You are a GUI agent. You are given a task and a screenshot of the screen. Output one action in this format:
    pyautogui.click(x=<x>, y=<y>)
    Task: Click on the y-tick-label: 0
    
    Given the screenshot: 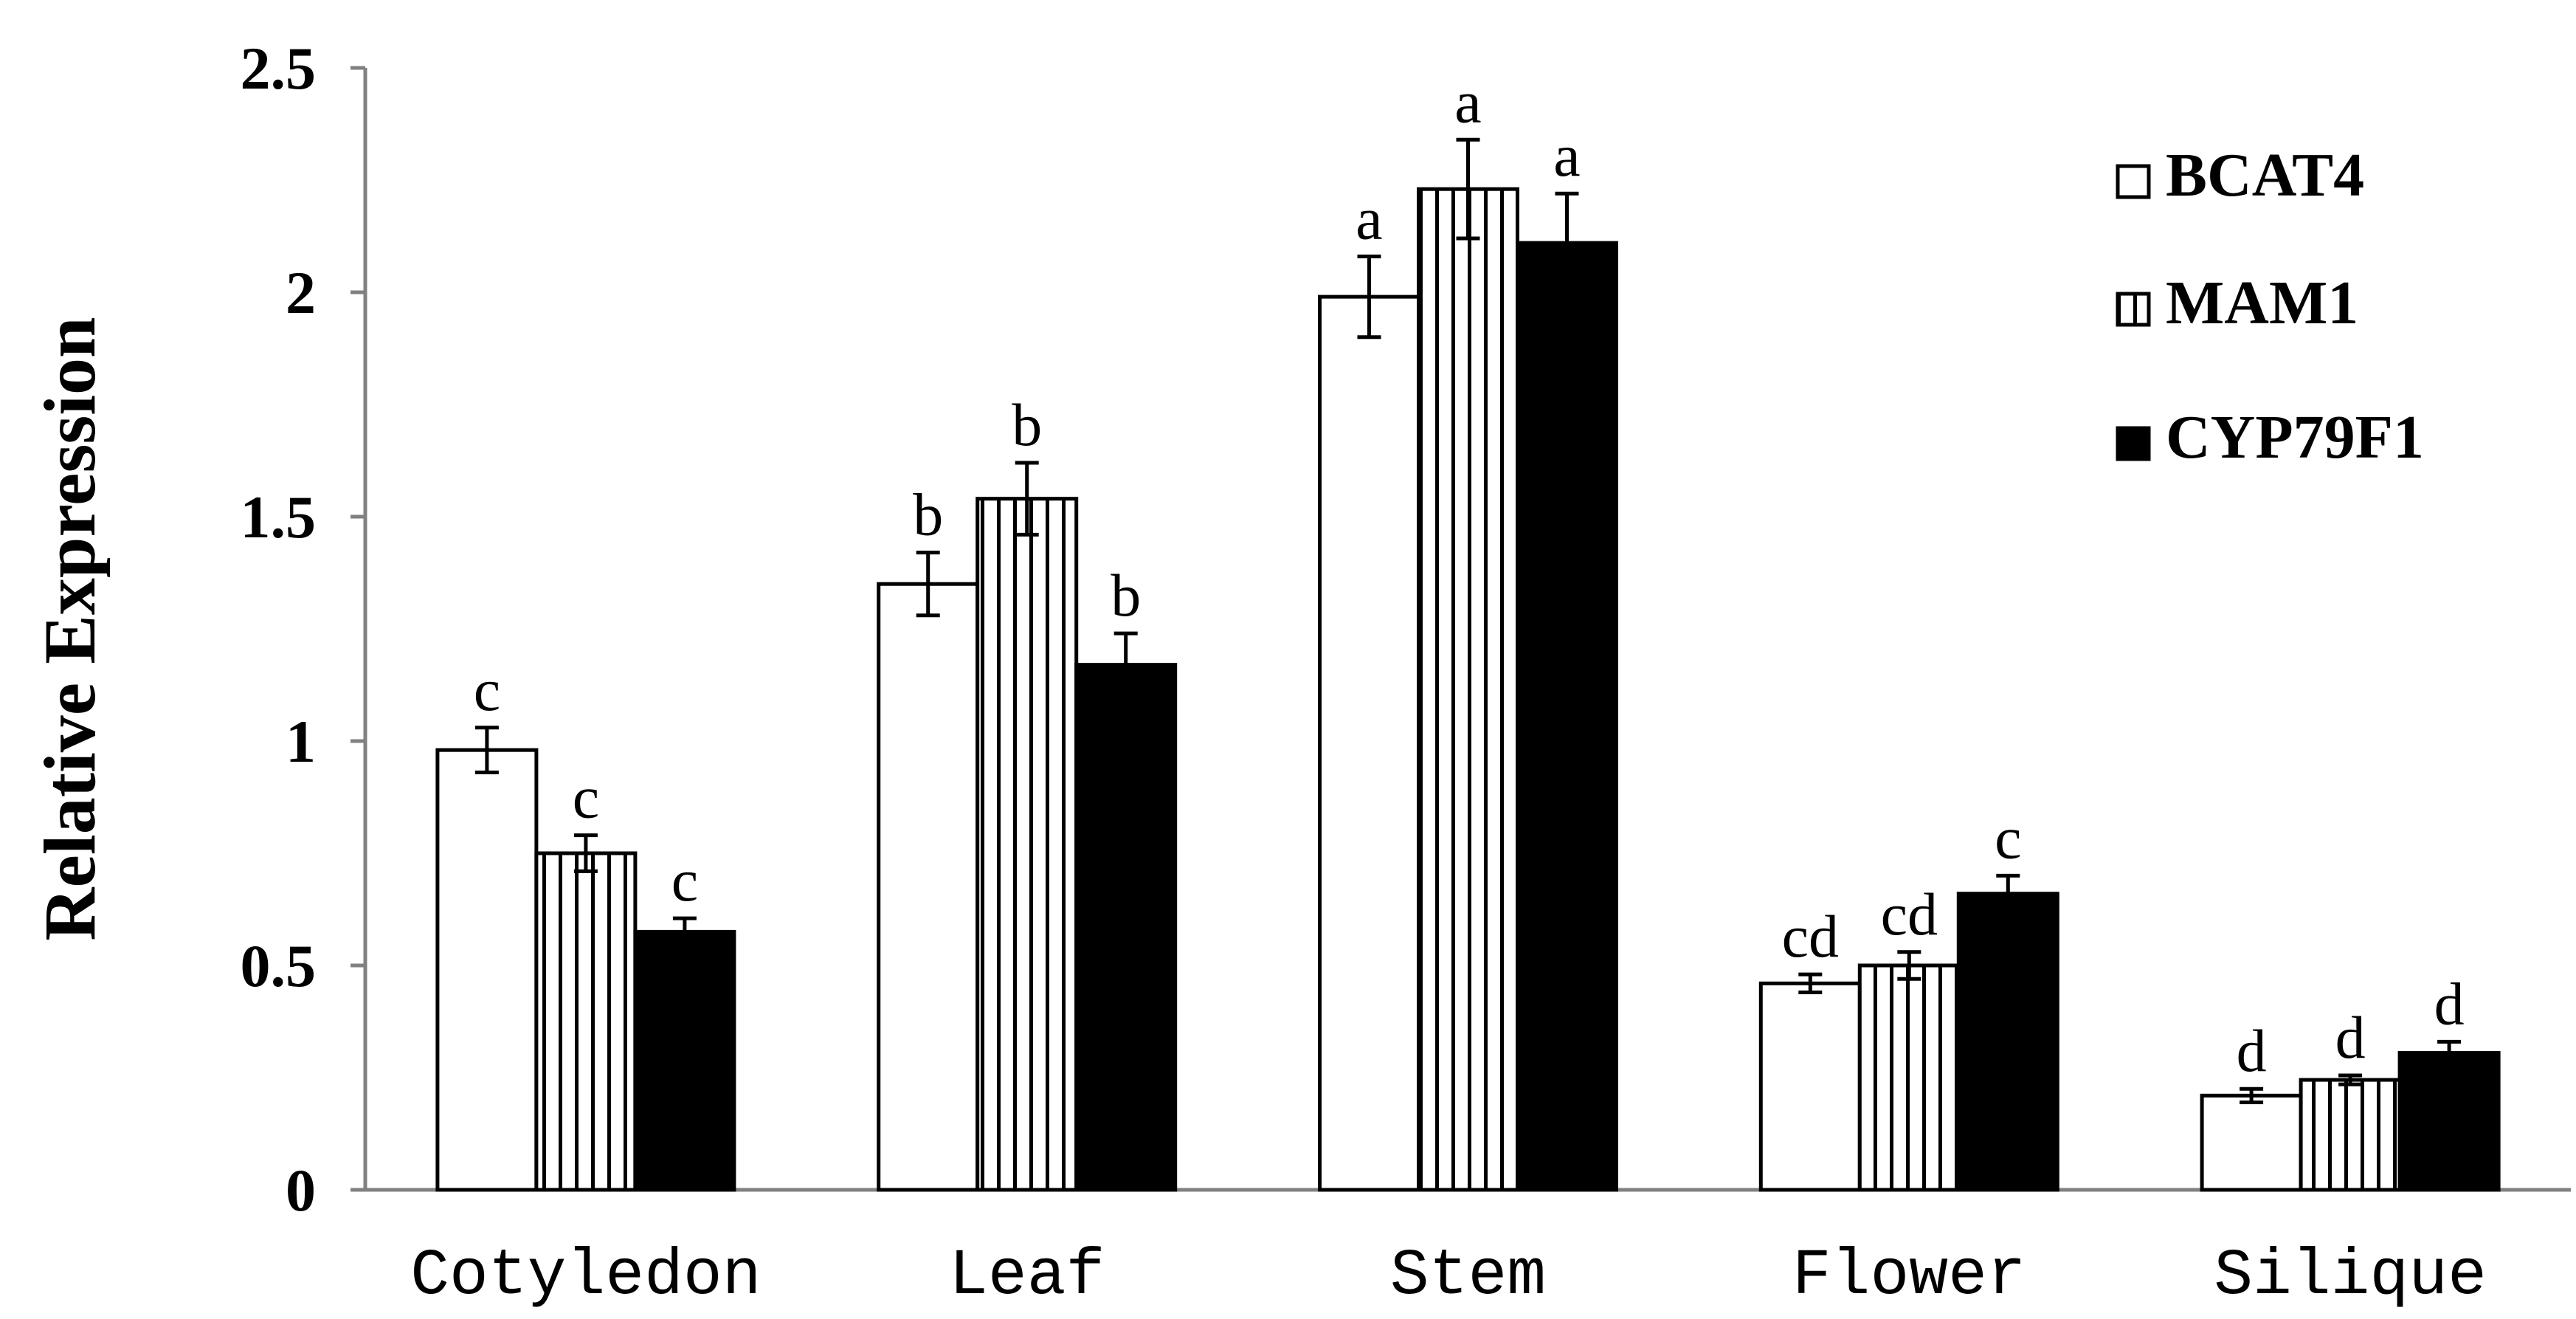 What is the action you would take?
    pyautogui.click(x=301, y=1190)
    